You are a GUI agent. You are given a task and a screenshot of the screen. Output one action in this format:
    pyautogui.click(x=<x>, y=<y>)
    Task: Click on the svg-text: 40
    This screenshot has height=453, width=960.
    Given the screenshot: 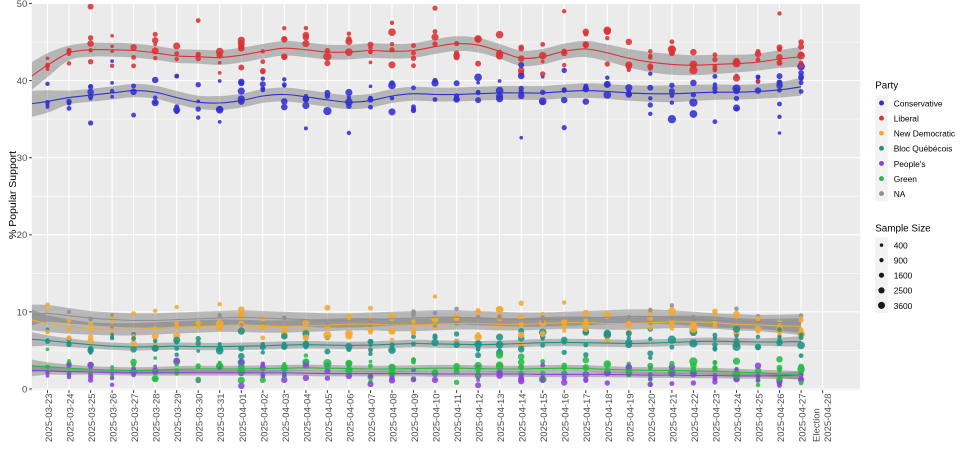 What is the action you would take?
    pyautogui.click(x=22, y=81)
    